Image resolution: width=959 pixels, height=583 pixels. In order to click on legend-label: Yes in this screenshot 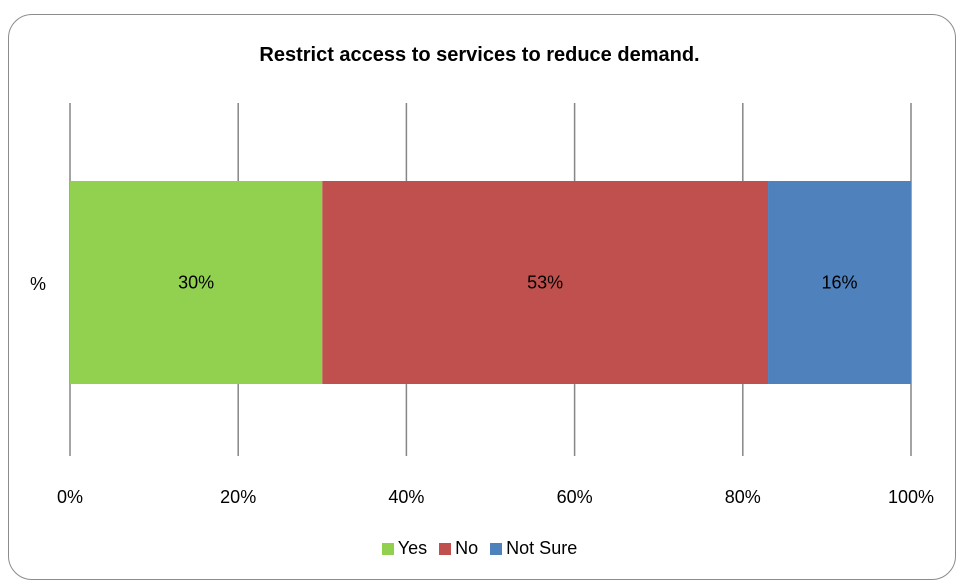, I will do `click(412, 548)`.